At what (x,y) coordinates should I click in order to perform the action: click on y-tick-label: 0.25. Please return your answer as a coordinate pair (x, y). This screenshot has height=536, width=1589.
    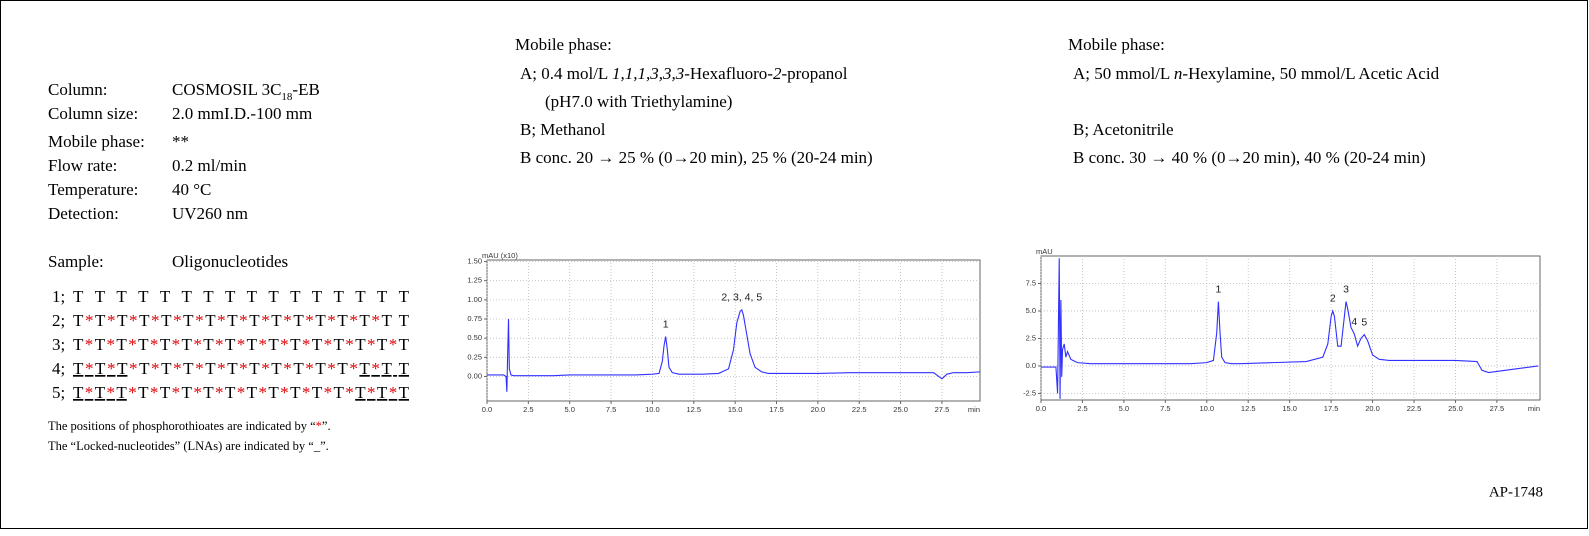
    Looking at the image, I should click on (474, 356).